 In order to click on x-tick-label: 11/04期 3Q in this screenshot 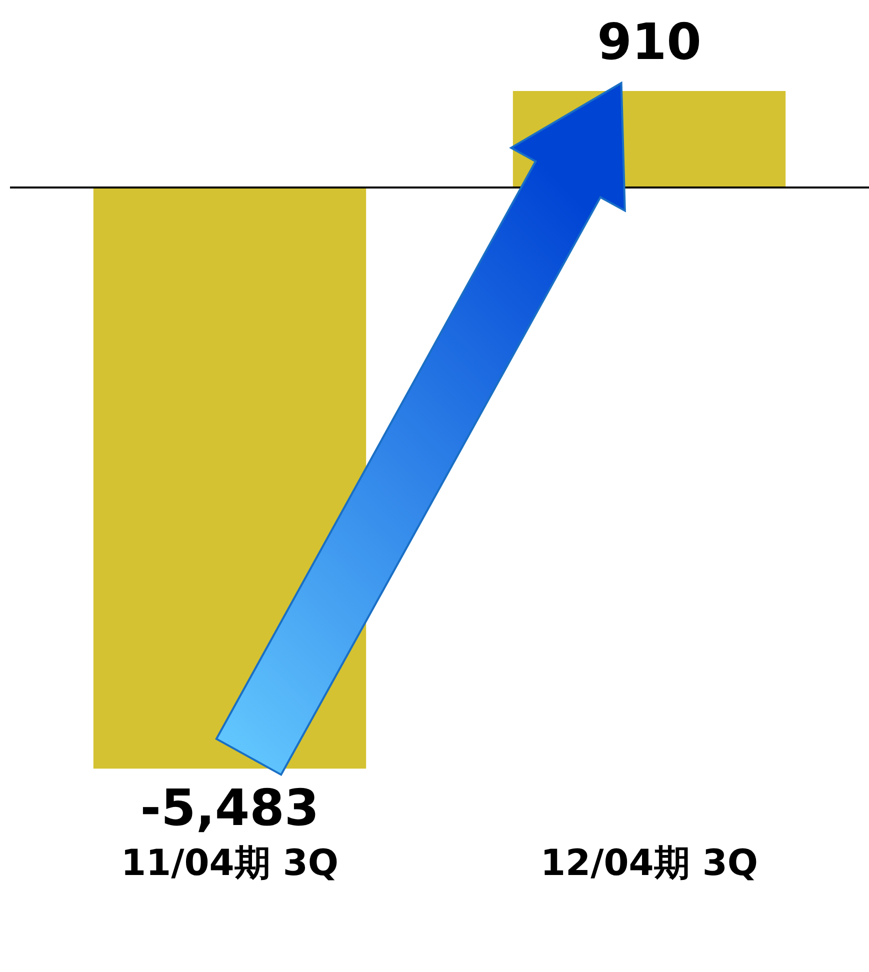, I will do `click(229, 863)`.